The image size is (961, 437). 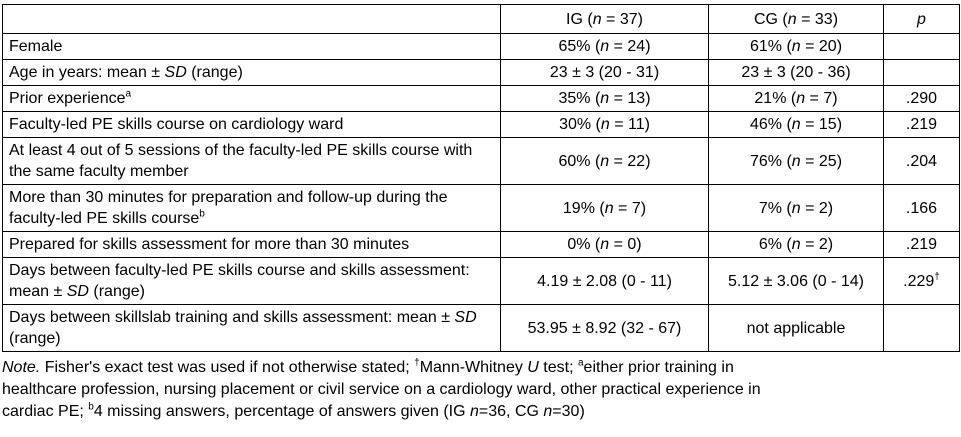 I want to click on p-value-cell: .204, so click(x=921, y=161).